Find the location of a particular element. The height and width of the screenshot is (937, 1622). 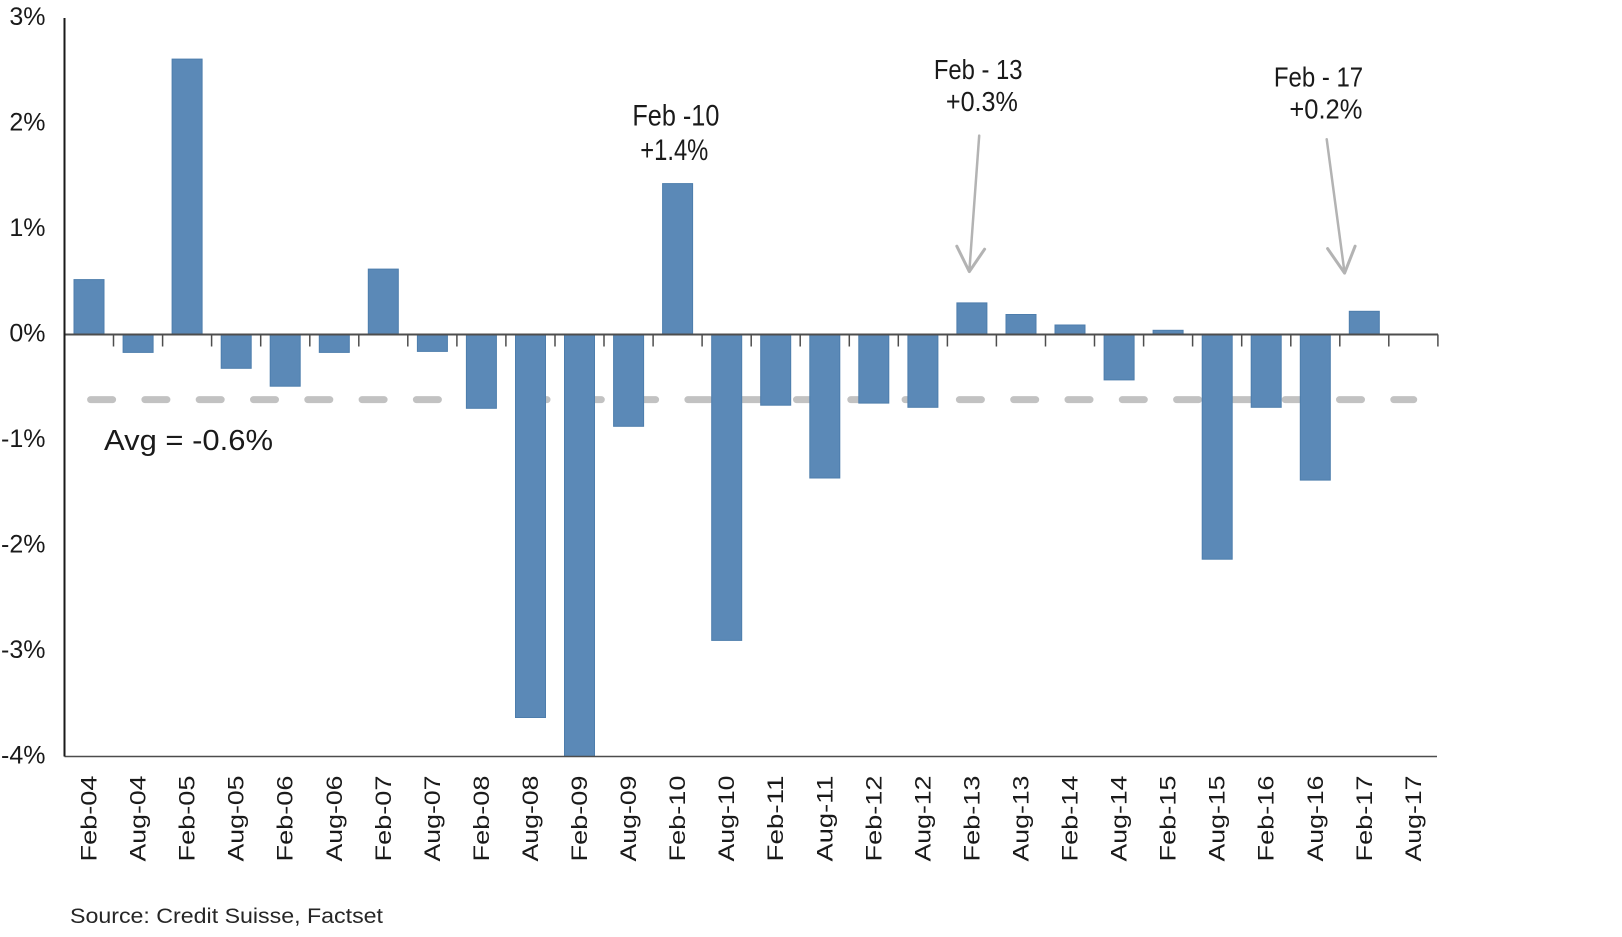

svg-text: Aug-08 is located at coordinates (530, 819).